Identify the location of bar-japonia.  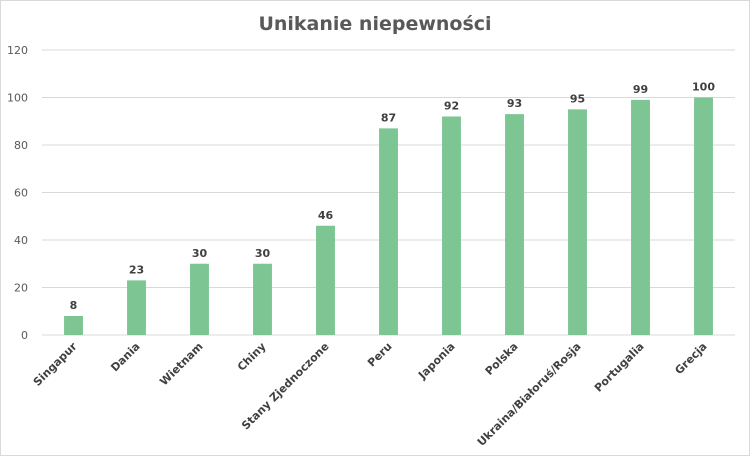
(451, 225).